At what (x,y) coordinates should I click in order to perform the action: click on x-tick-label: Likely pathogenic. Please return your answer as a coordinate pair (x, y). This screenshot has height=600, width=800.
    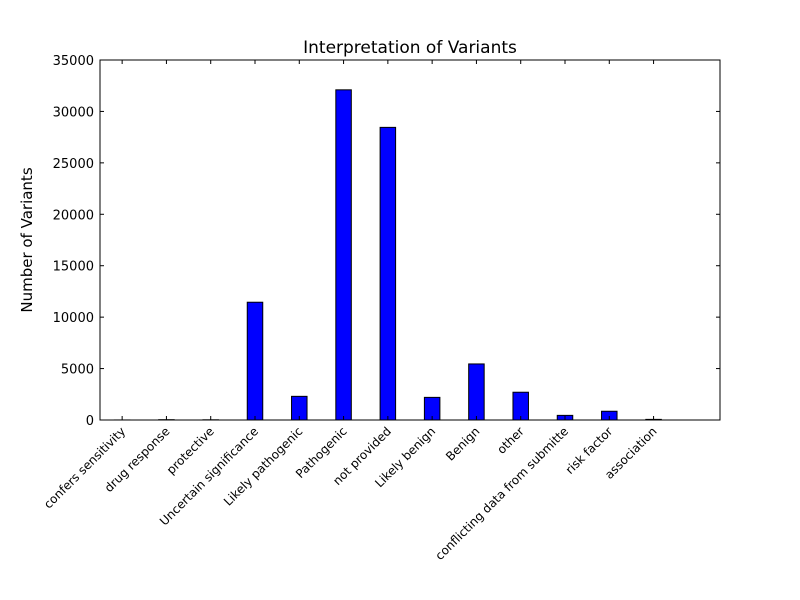
    Looking at the image, I should click on (263, 466).